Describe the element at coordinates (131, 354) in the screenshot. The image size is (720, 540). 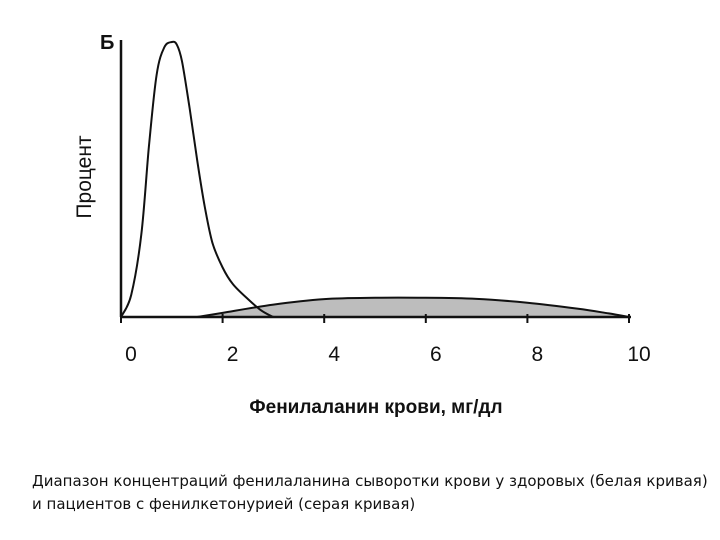
I see `x-tick-label: 0` at that location.